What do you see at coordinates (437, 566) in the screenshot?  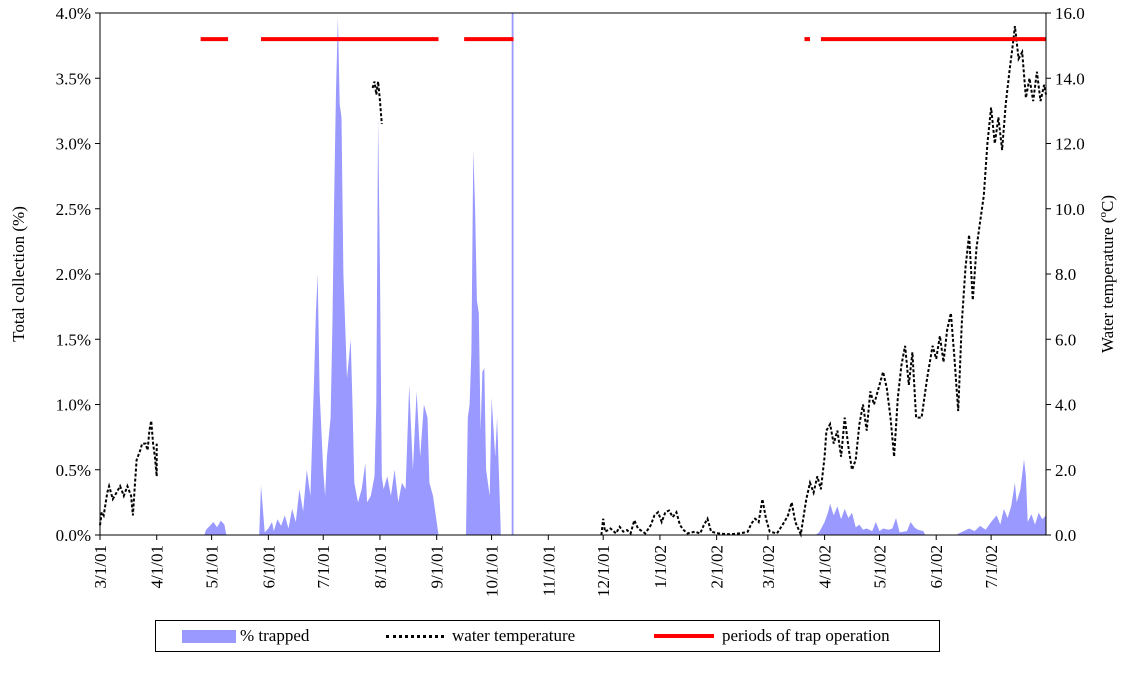 I see `x-axis-tick-label: 9/1/01` at bounding box center [437, 566].